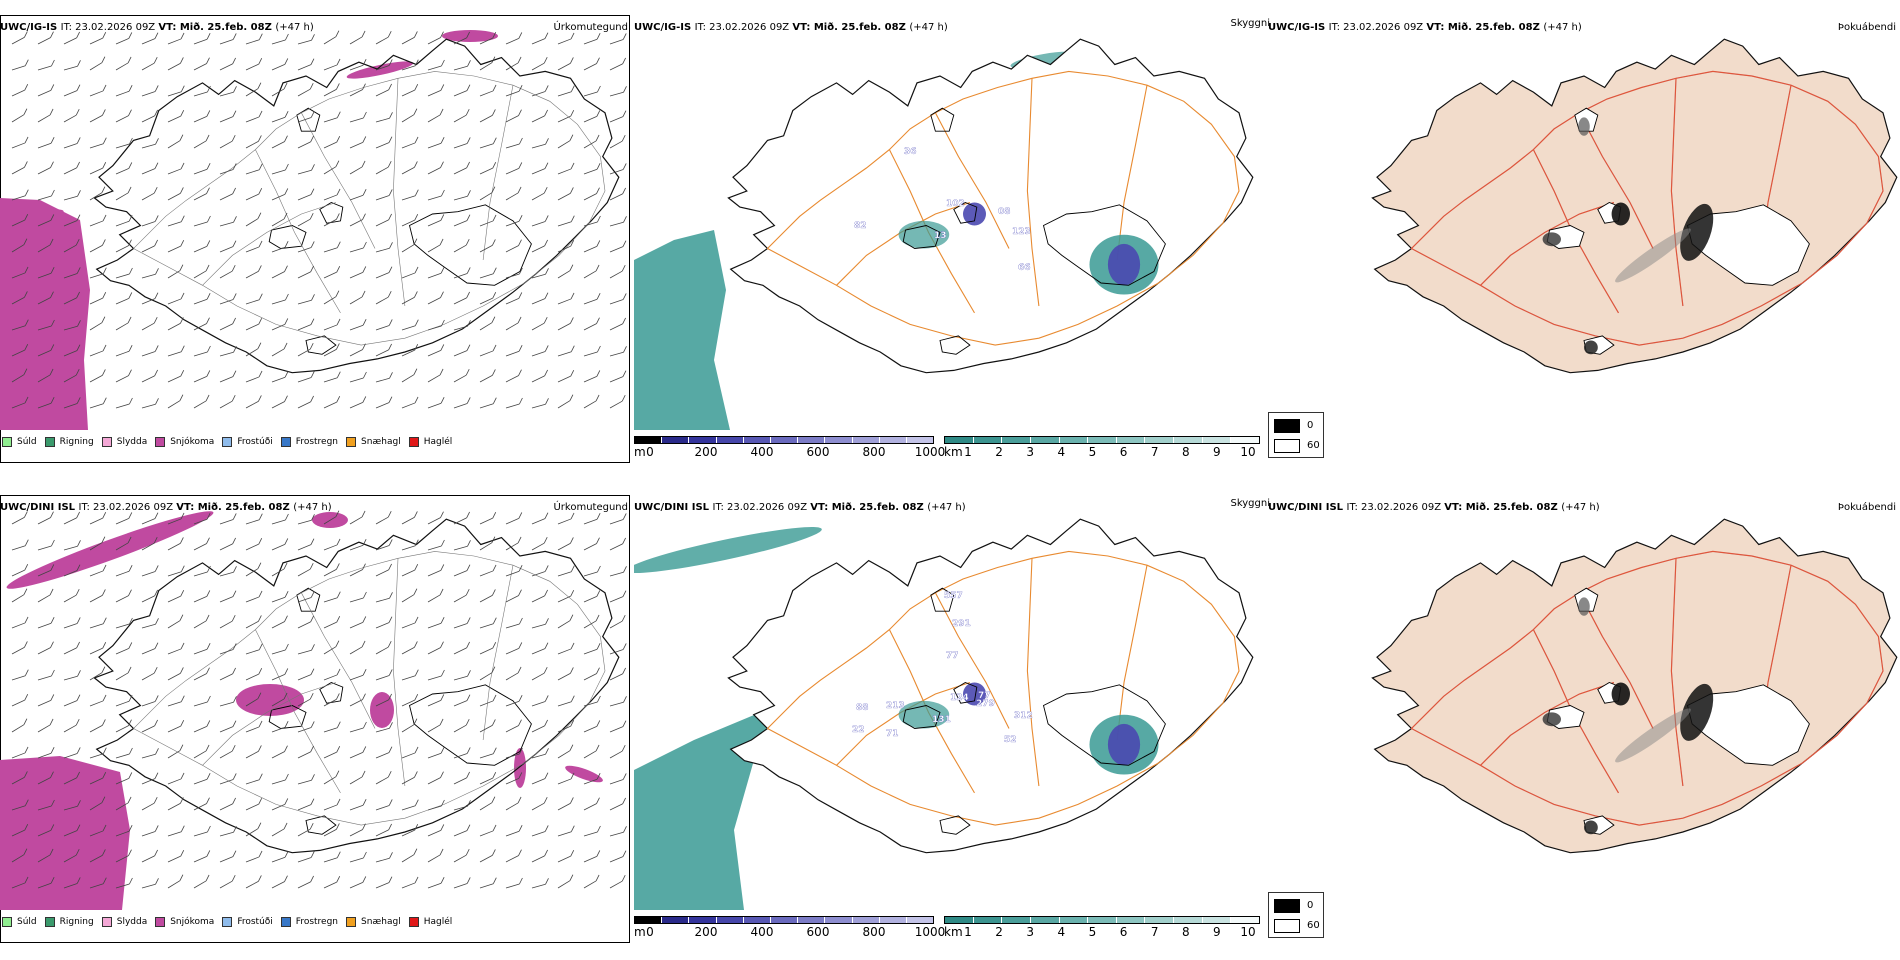 This screenshot has height=960, width=1900. I want to click on legend-label: Slydda, so click(132, 442).